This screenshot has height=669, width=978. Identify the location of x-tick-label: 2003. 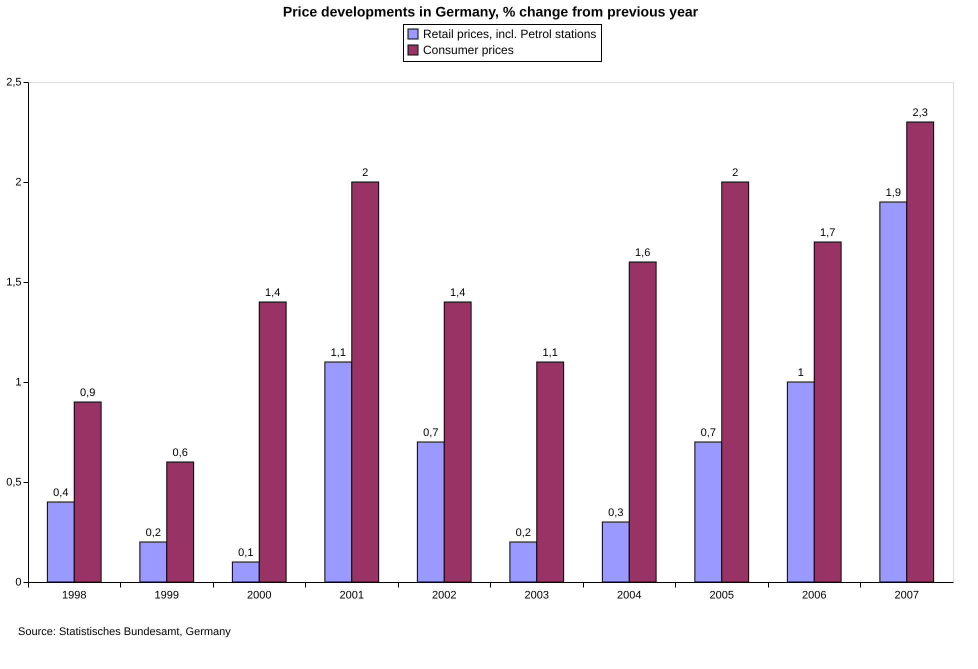
(536, 596).